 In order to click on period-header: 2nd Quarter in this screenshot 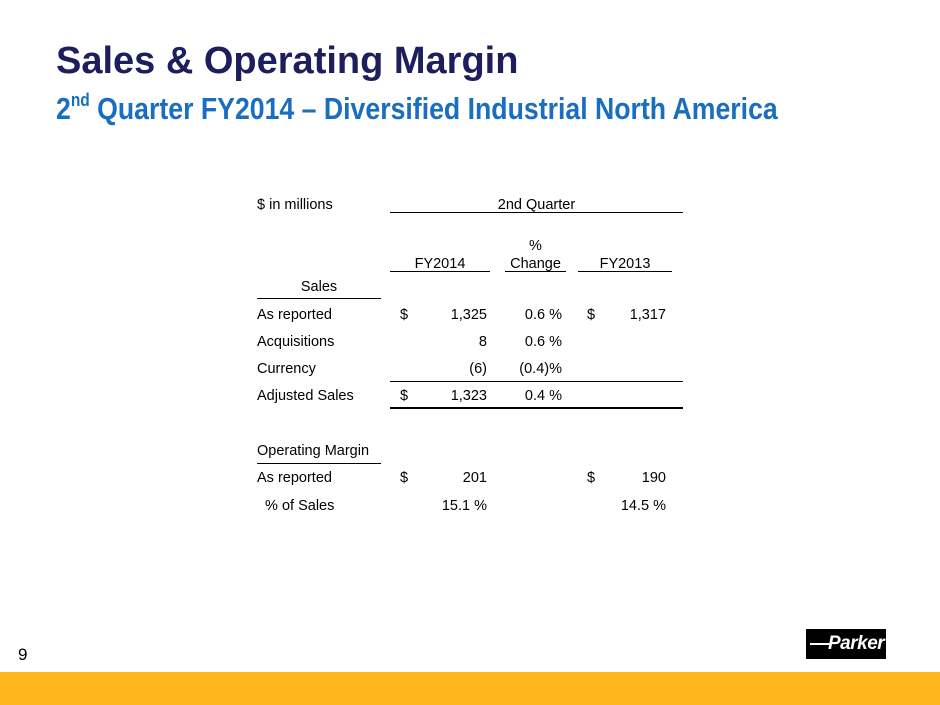, I will do `click(536, 205)`.